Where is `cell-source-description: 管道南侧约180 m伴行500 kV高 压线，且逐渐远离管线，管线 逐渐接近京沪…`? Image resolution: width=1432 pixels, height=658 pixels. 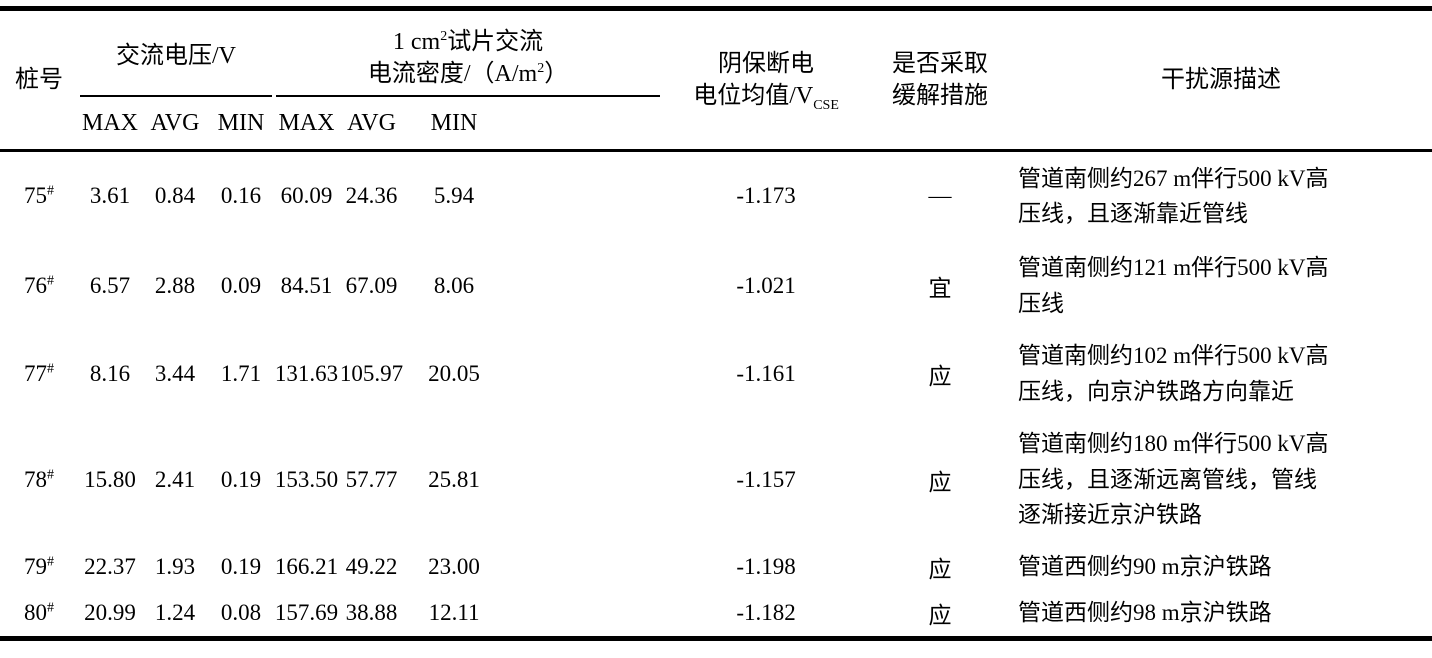
cell-source-description: 管道南侧约180 m伴行500 kV高 压线，且逐渐远离管线，管线 逐渐接近京沪… is located at coordinates (1173, 479).